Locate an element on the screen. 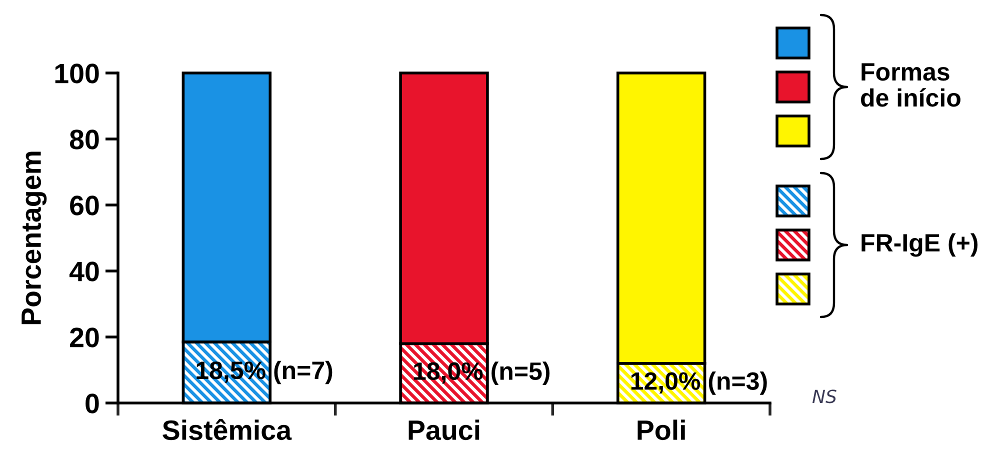 This screenshot has height=454, width=992. y-tick-label: 0 is located at coordinates (92, 404).